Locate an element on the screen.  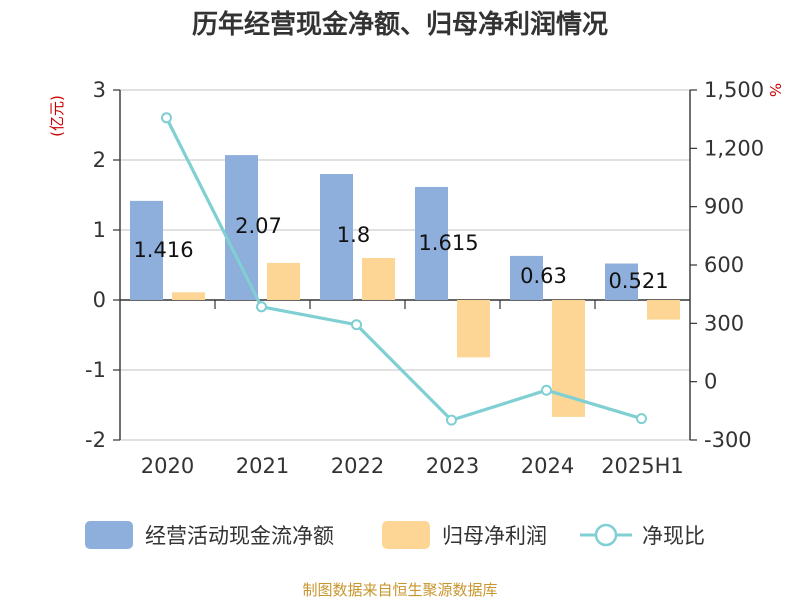
legend-swatch-cash-flow is located at coordinates (109, 535).